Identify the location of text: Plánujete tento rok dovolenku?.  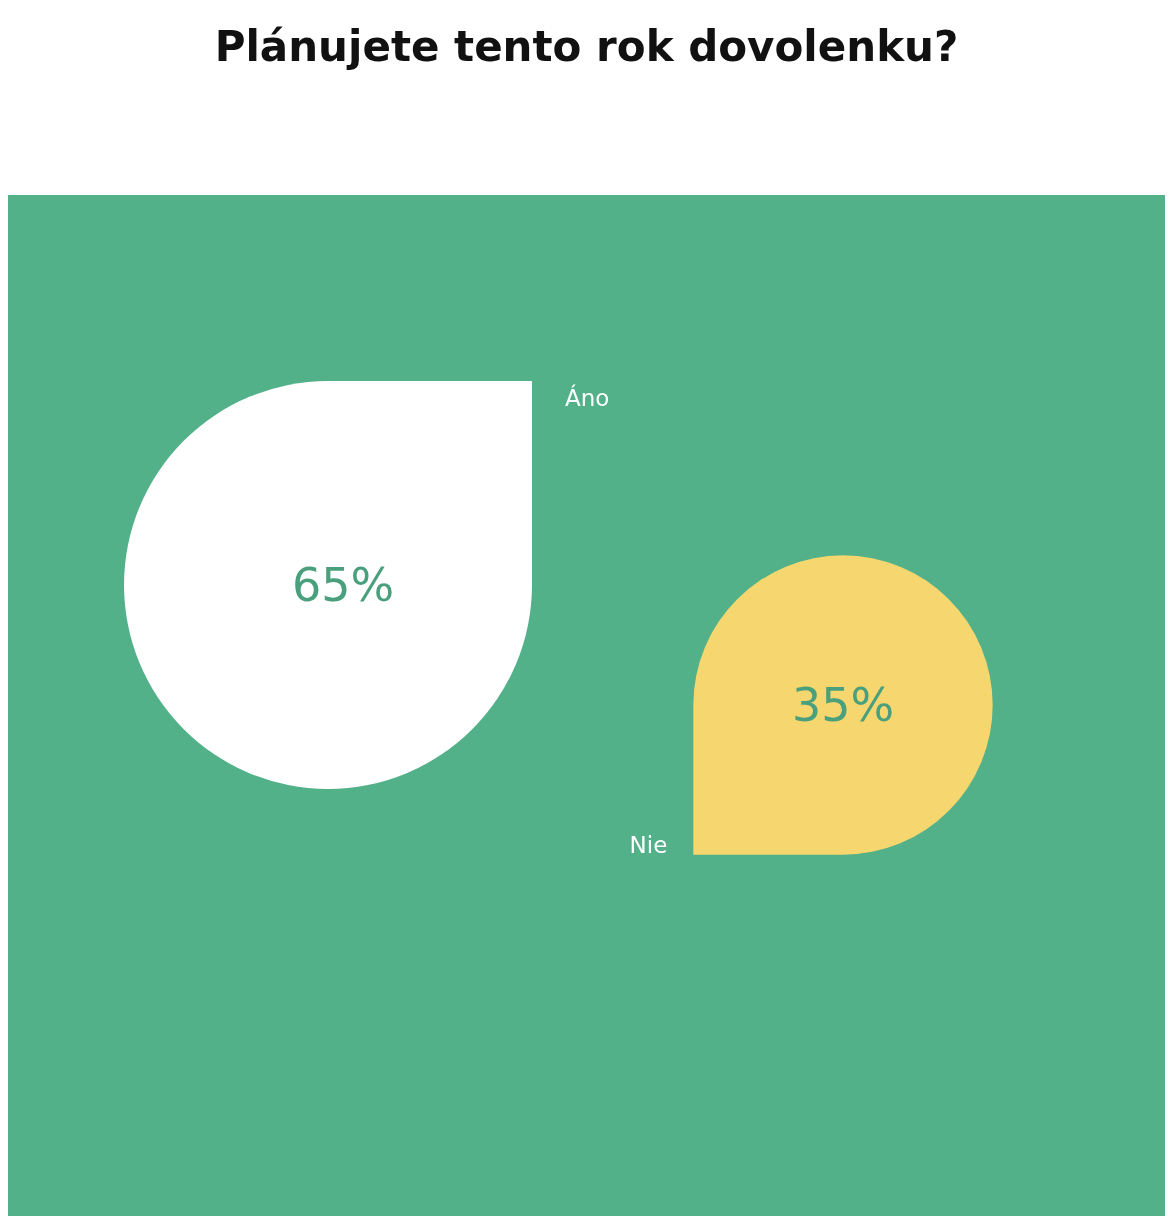
(586, 46).